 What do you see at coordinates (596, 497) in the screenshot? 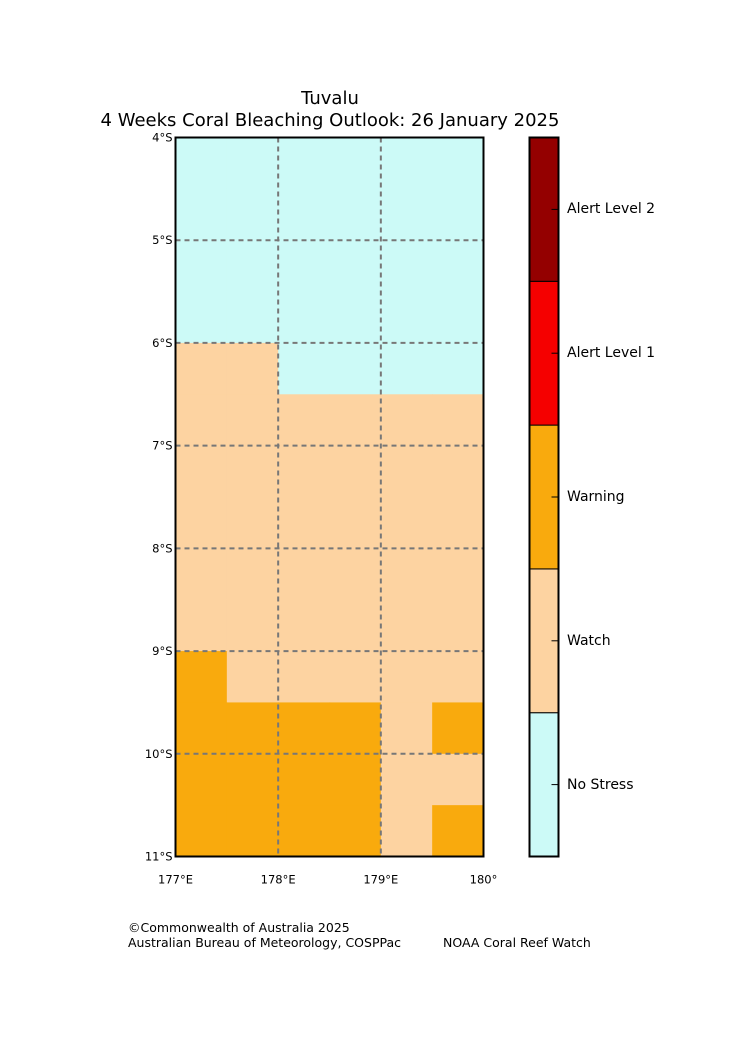
I see `colorbar-label: Warning` at bounding box center [596, 497].